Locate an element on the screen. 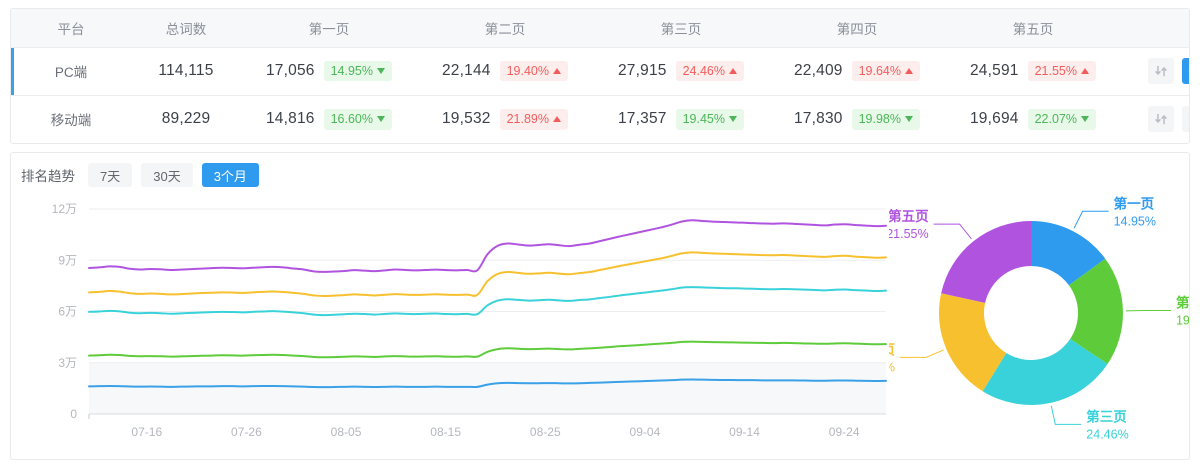 This screenshot has width=1200, height=469. cell-page-4: 22,409 19.64% is located at coordinates (857, 71).